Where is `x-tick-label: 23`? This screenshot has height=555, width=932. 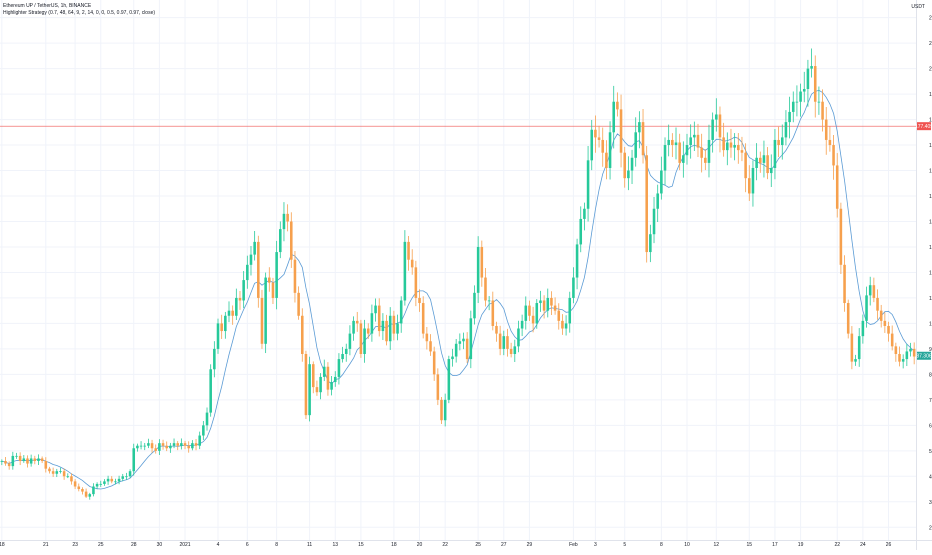 x-tick-label: 23 is located at coordinates (75, 545).